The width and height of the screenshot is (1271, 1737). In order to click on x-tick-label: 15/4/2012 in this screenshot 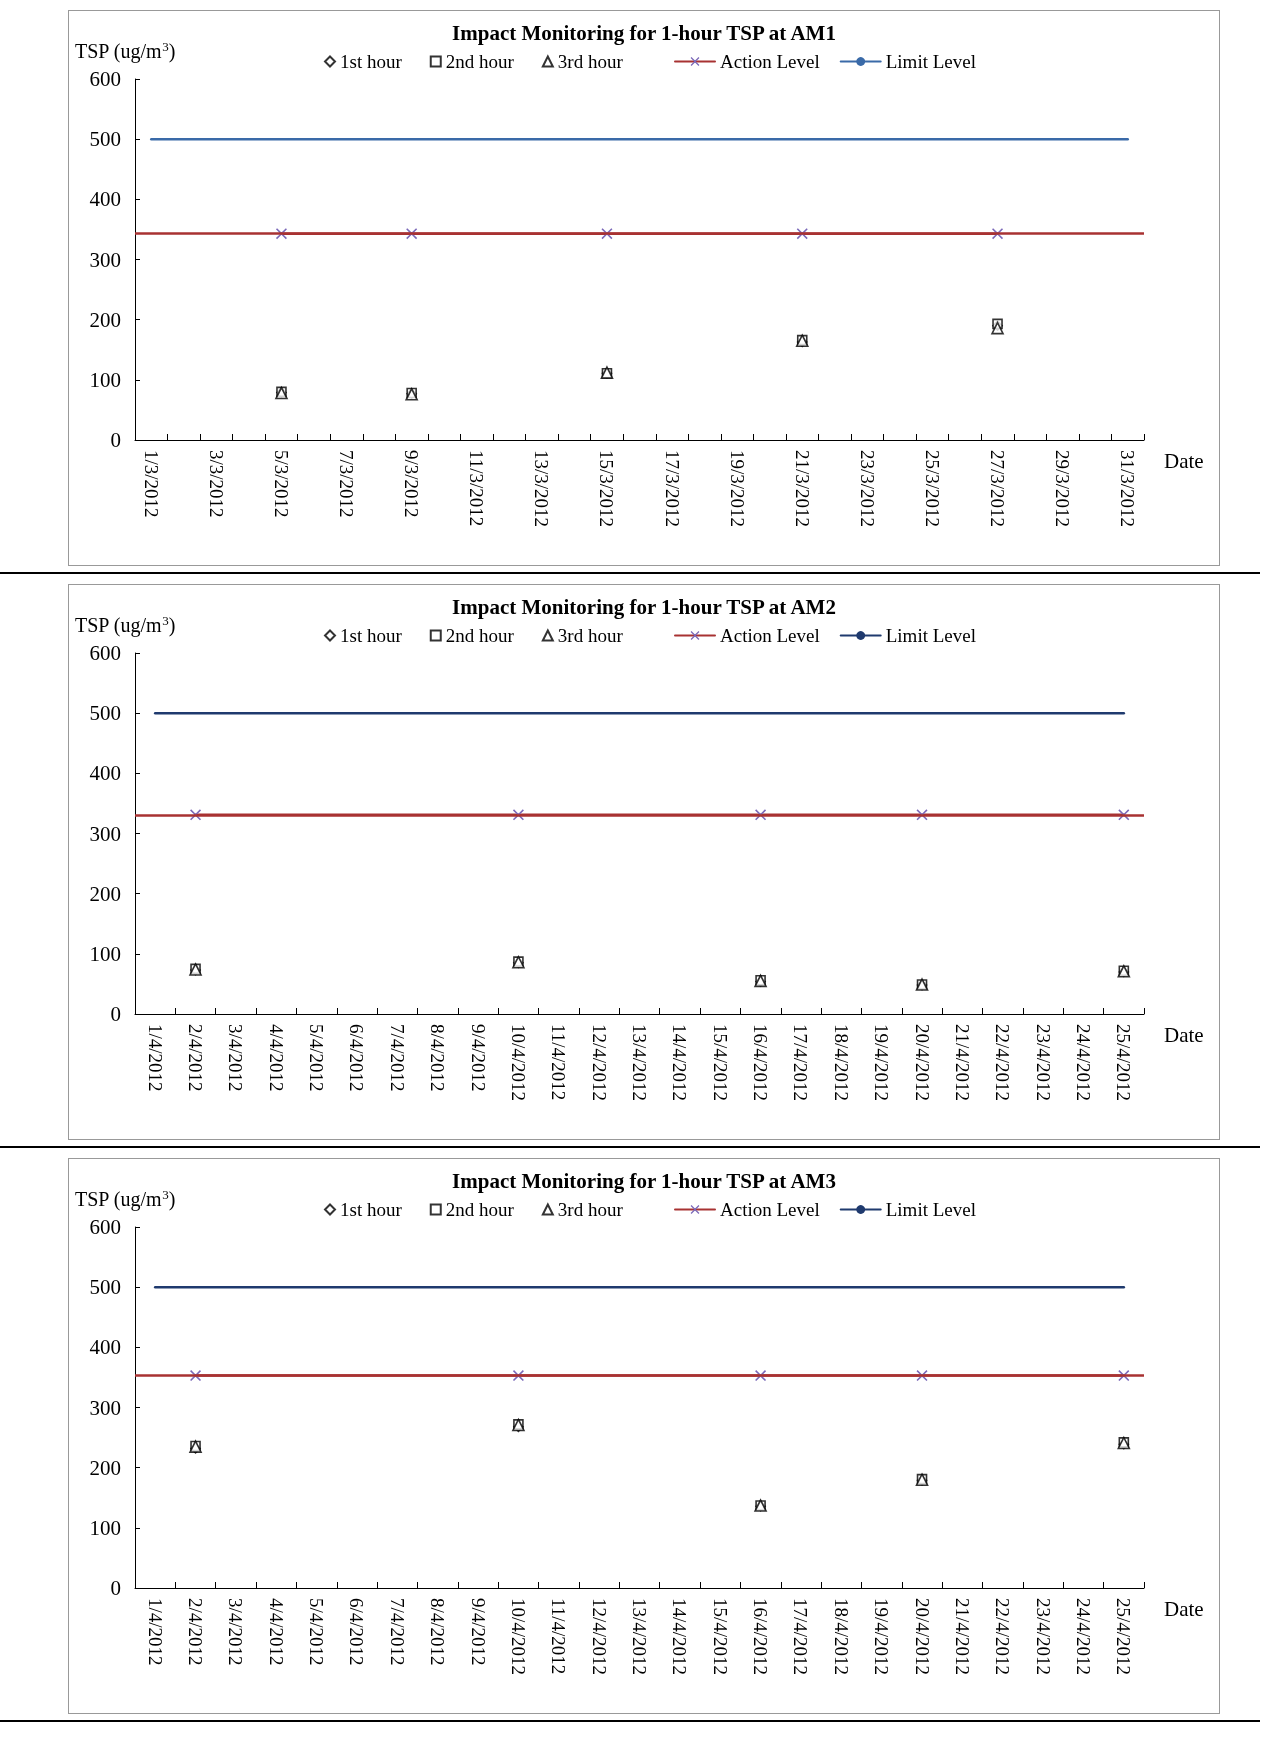, I will do `click(720, 1063)`.